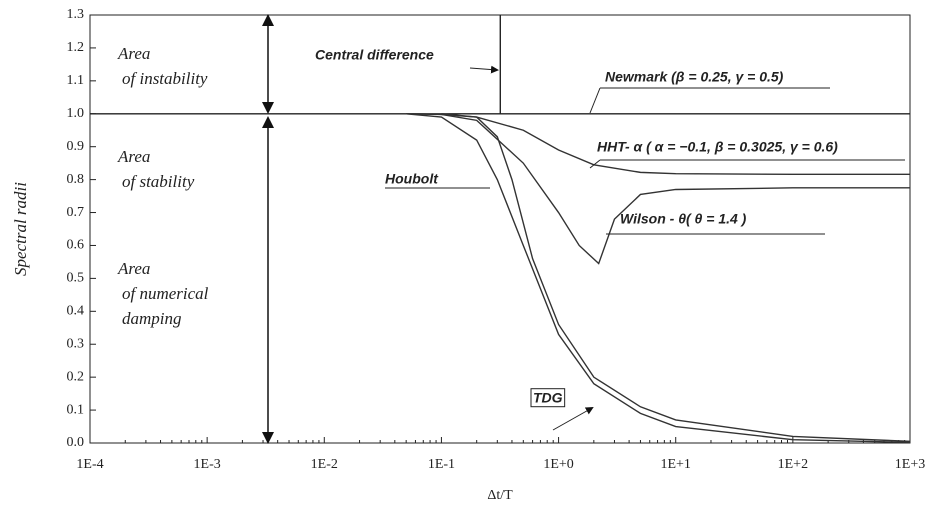  I want to click on series-label: TDG, so click(548, 398).